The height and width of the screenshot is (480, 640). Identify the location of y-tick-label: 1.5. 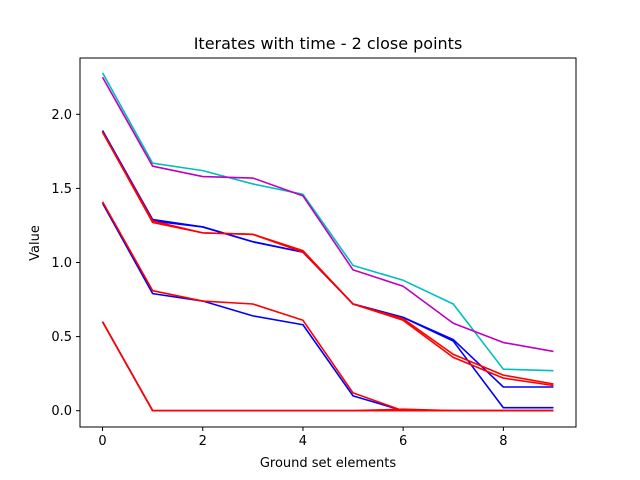
(61, 189).